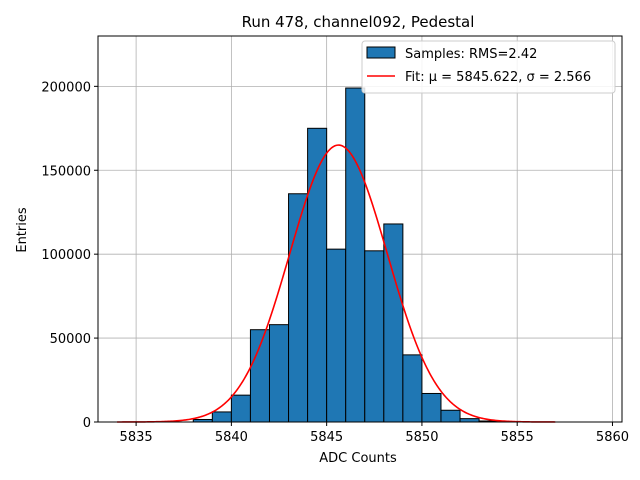  Describe the element at coordinates (66, 87) in the screenshot. I see `y-tick-label: 200000` at that location.